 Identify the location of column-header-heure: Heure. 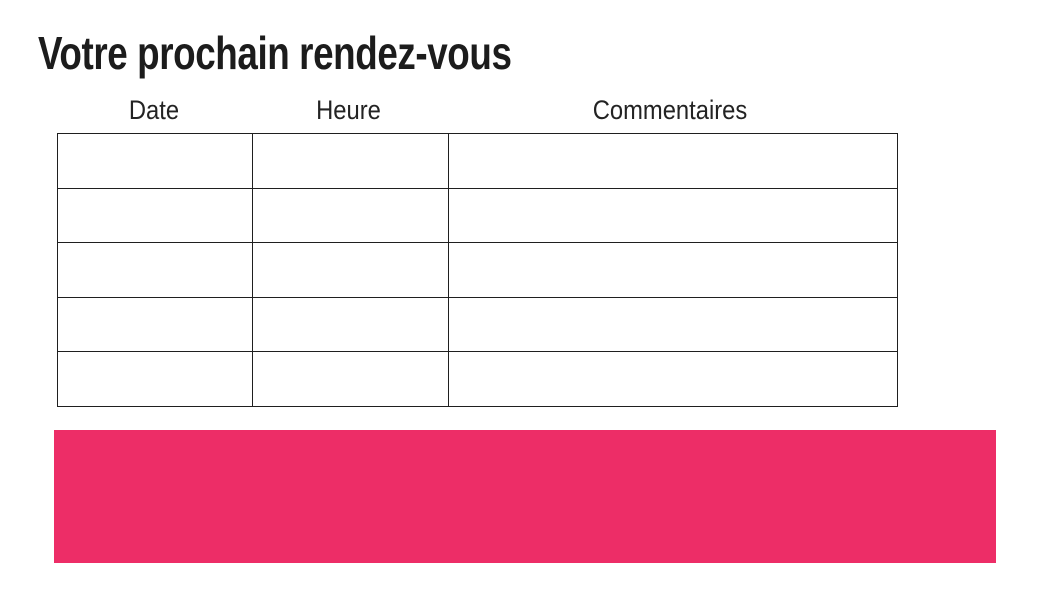
(348, 109).